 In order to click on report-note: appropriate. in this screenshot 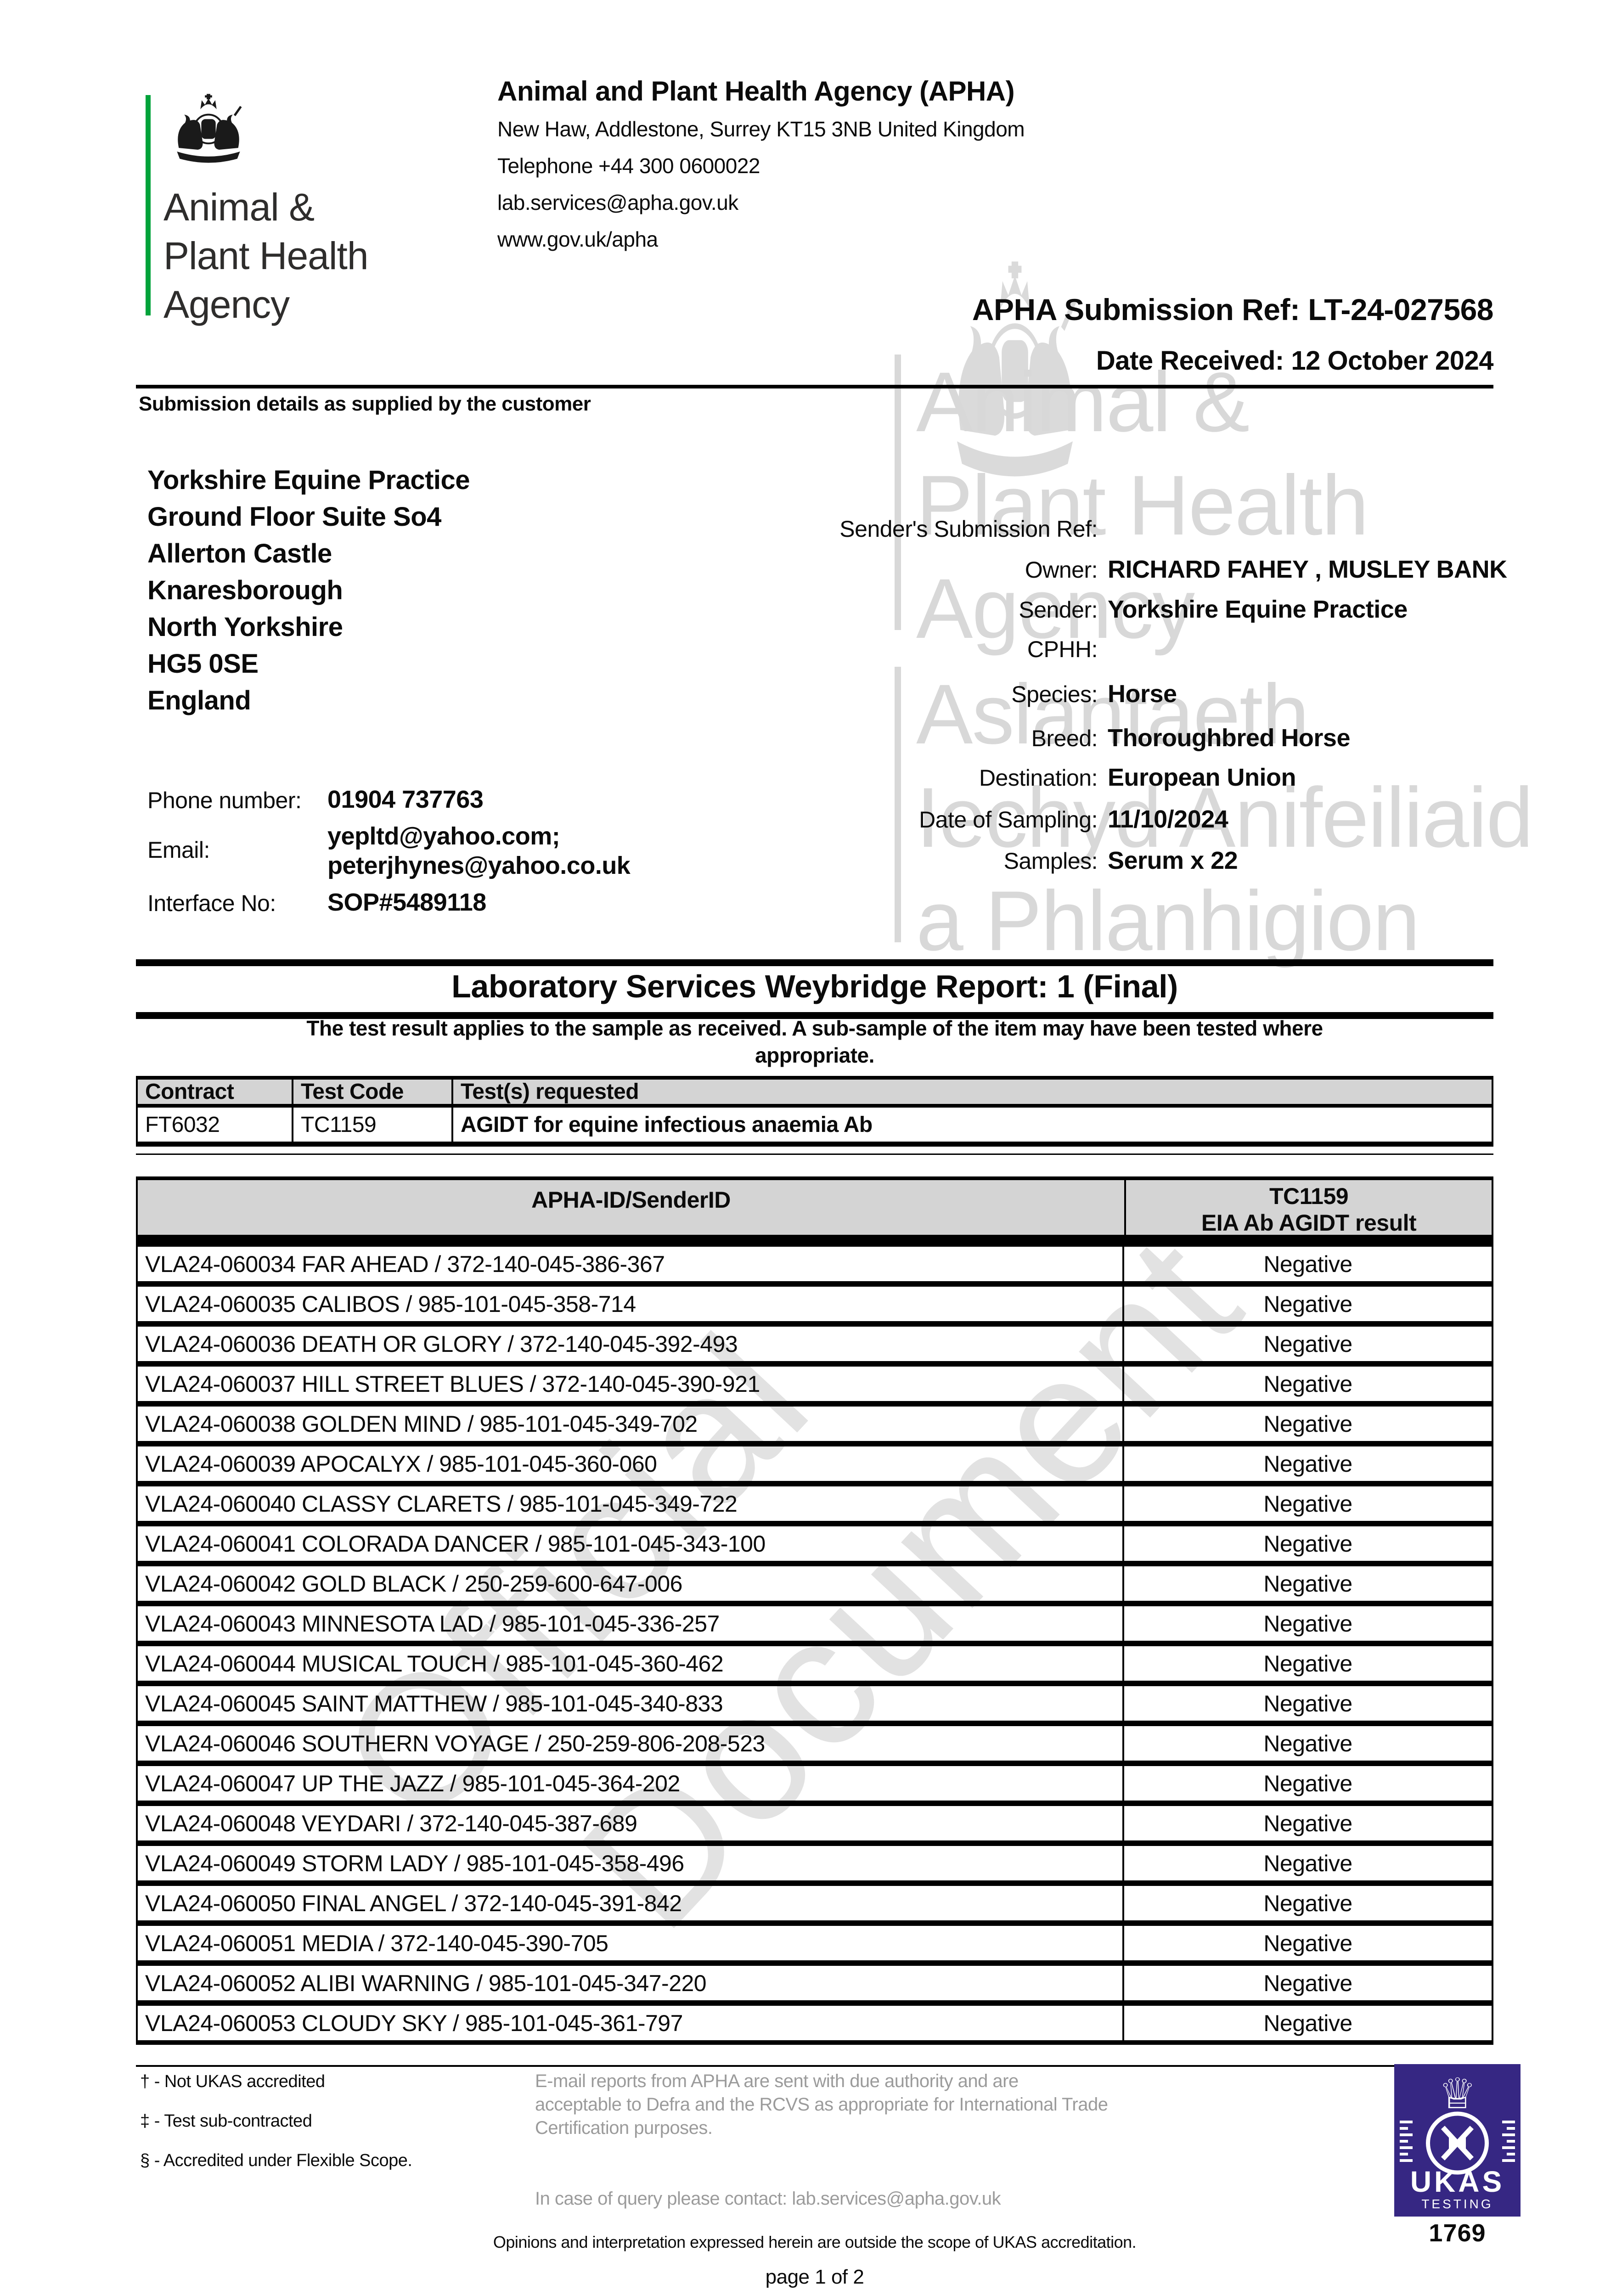, I will do `click(815, 1055)`.